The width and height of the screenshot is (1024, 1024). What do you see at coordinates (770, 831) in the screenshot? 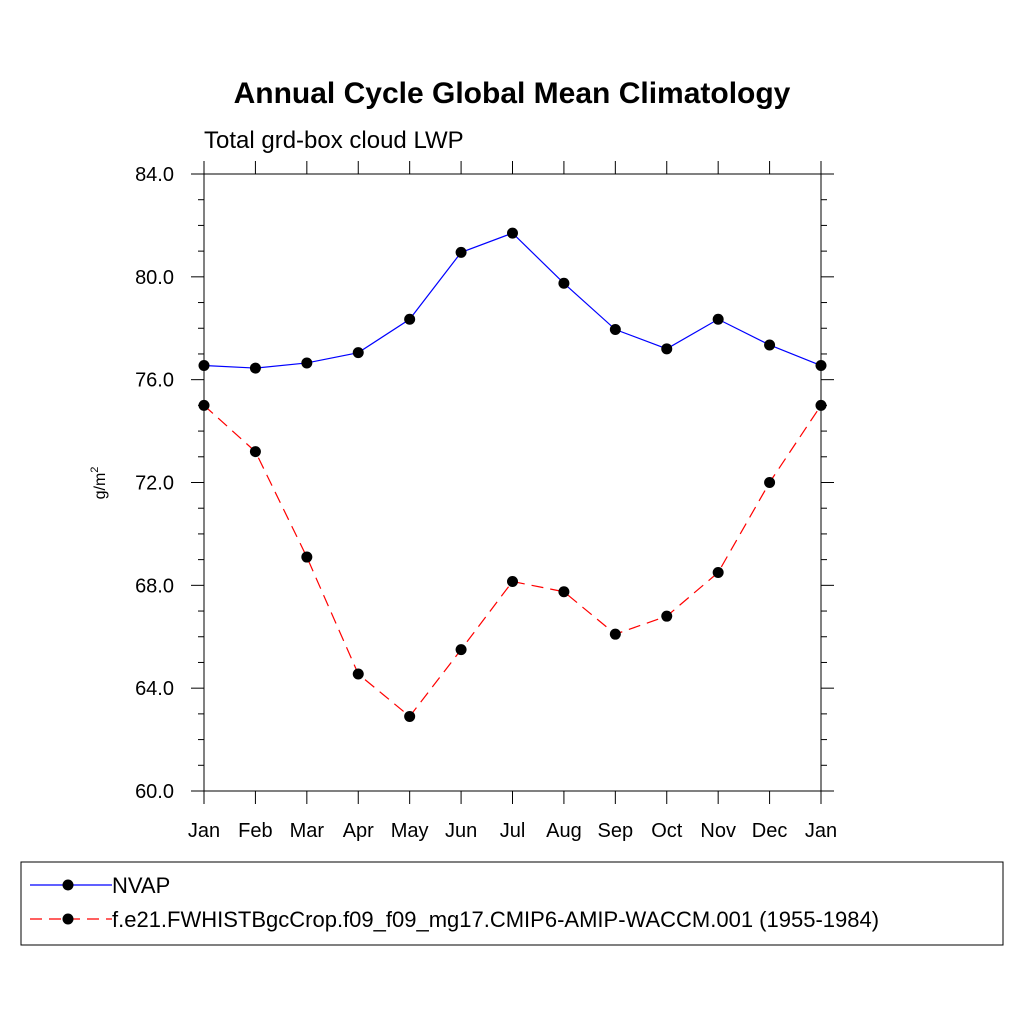
I see `x-tick-label: Dec` at bounding box center [770, 831].